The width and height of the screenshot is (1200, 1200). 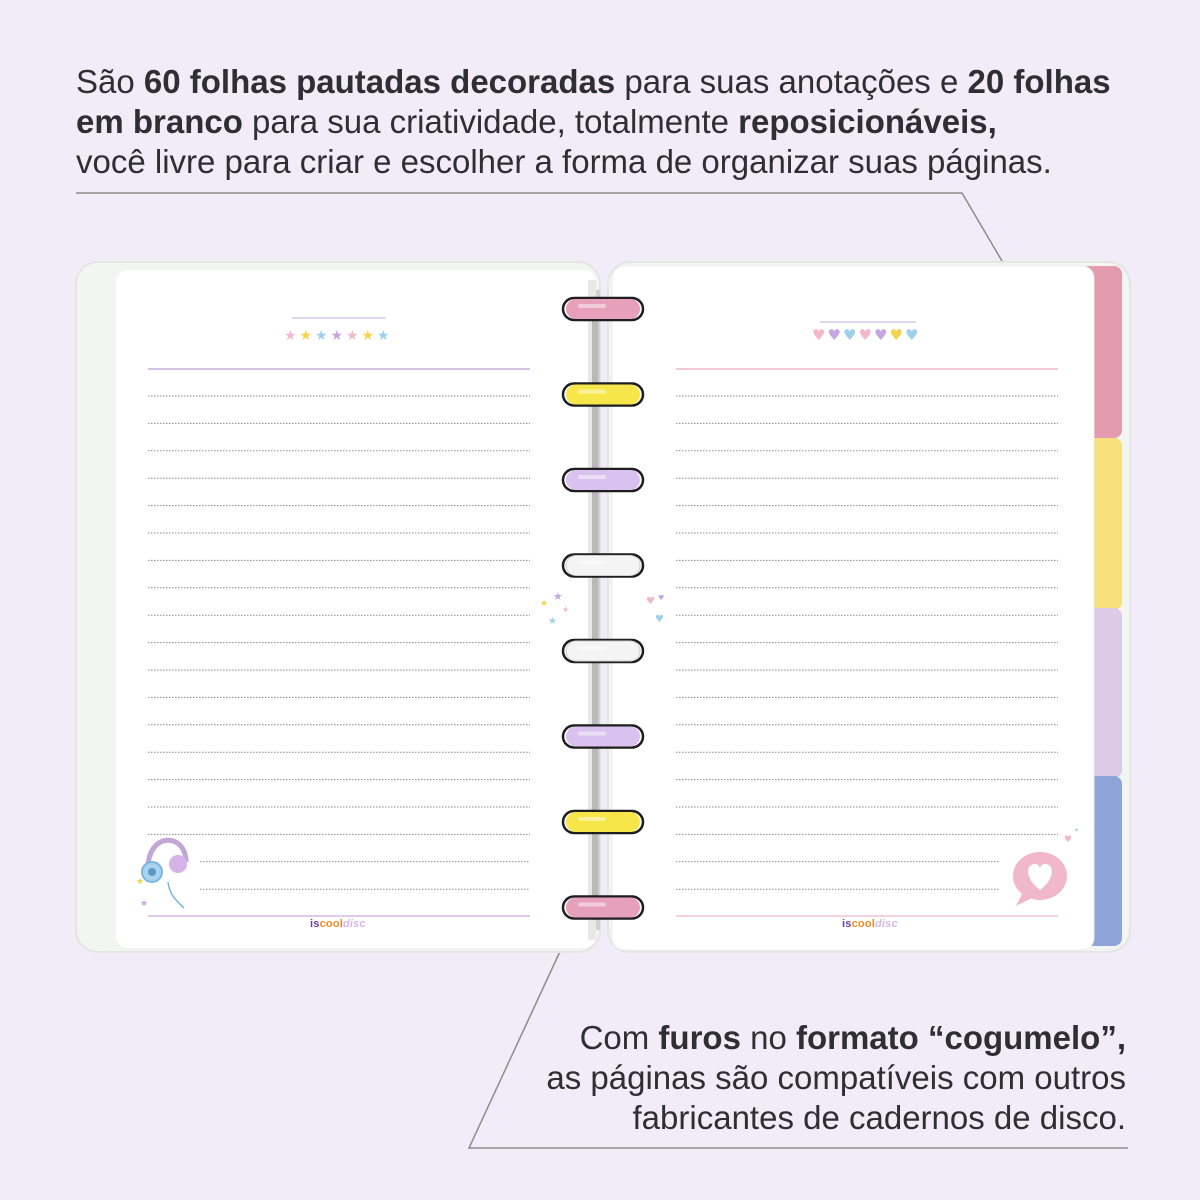 What do you see at coordinates (867, 642) in the screenshot?
I see `right-page-ruled-lines` at bounding box center [867, 642].